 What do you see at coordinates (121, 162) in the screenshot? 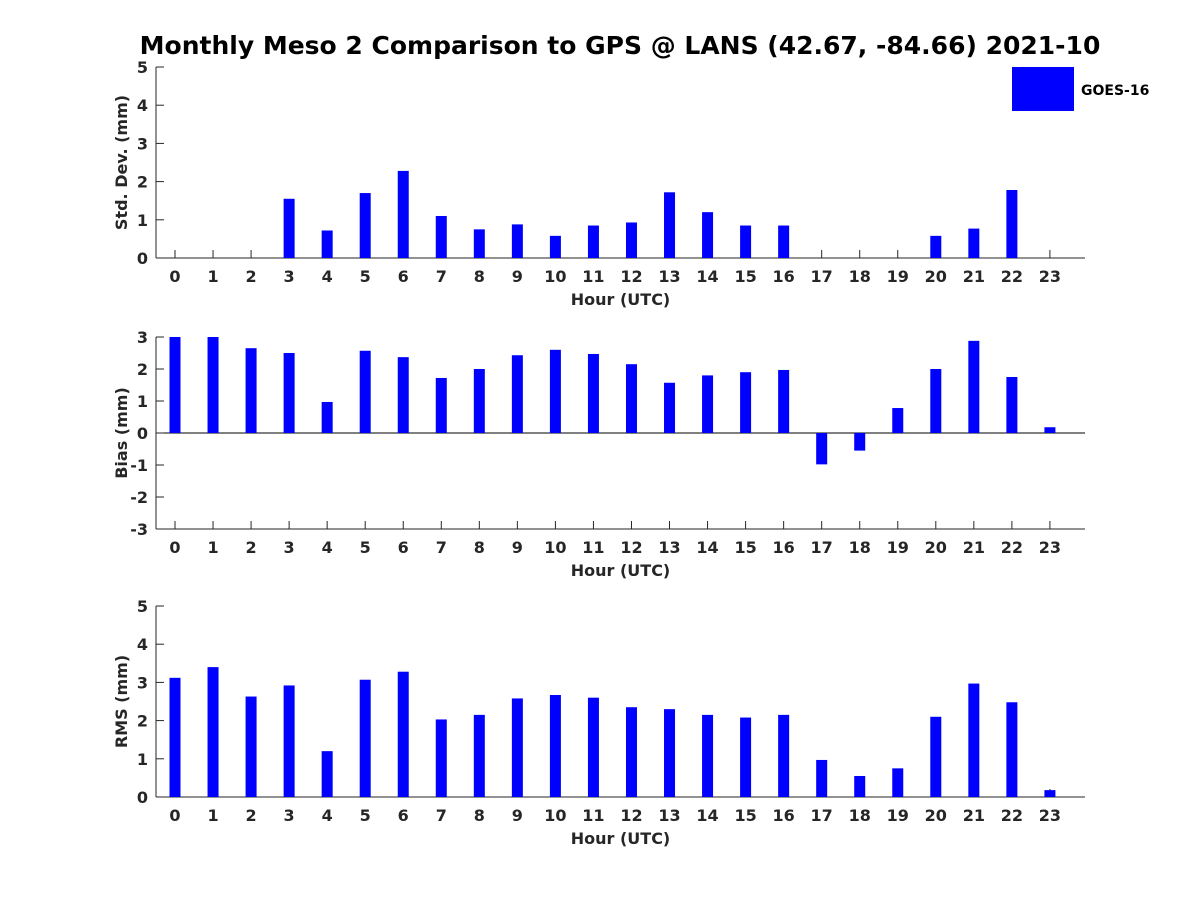
I see `y-axis-label: Std. Dev. (mm)` at bounding box center [121, 162].